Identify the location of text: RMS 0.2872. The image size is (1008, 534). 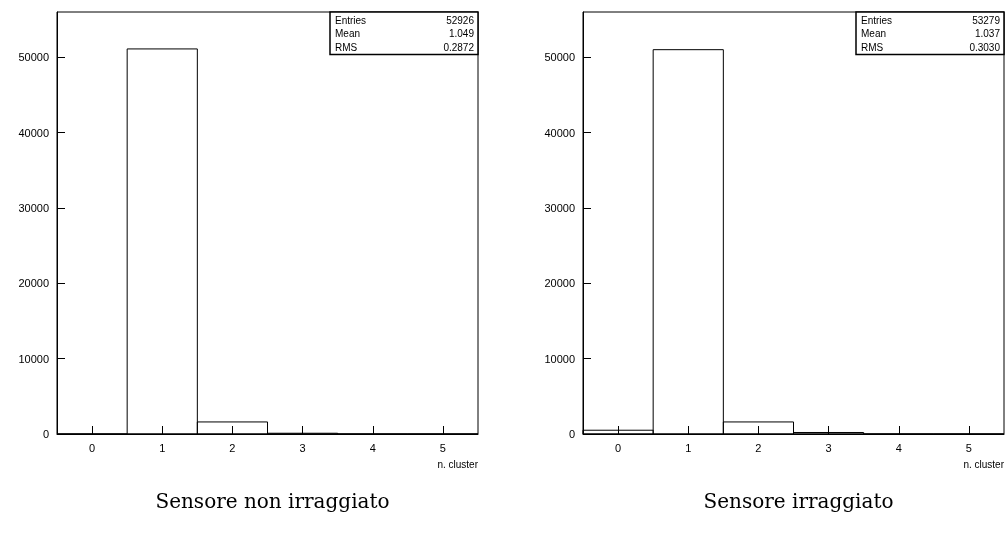
(404, 47).